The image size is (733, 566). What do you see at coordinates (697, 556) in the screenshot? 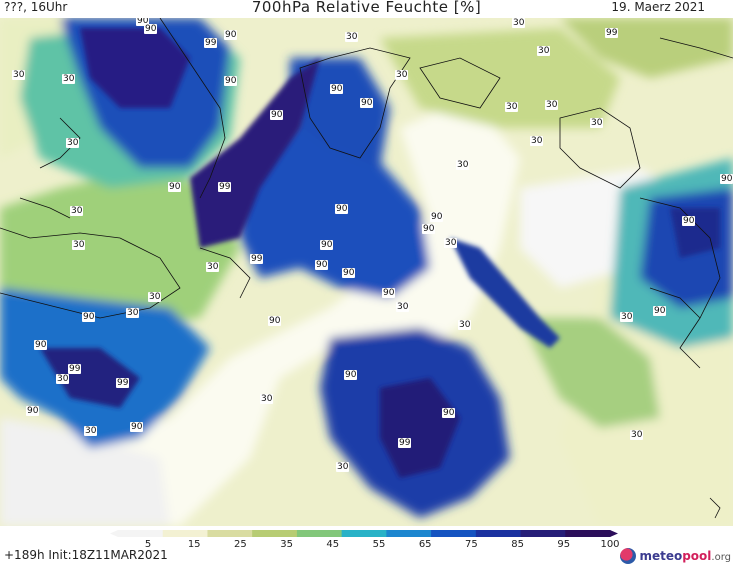
I see `brand-name-b: pool` at bounding box center [697, 556].